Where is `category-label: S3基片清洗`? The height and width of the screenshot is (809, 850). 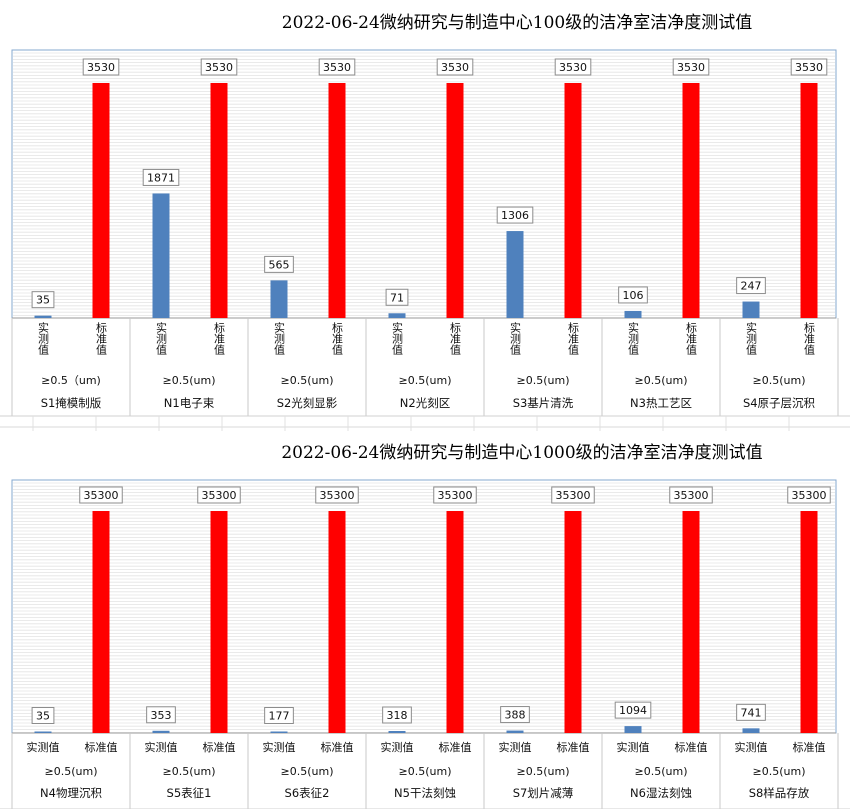 category-label: S3基片清洗 is located at coordinates (543, 403).